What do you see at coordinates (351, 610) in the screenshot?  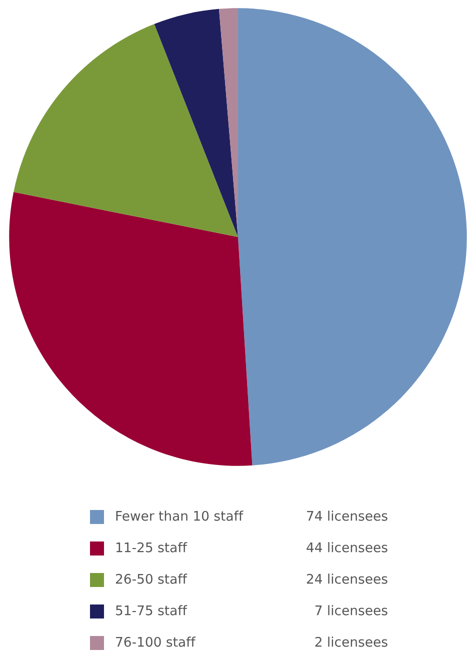 I see `data-label: 7 licensees` at bounding box center [351, 610].